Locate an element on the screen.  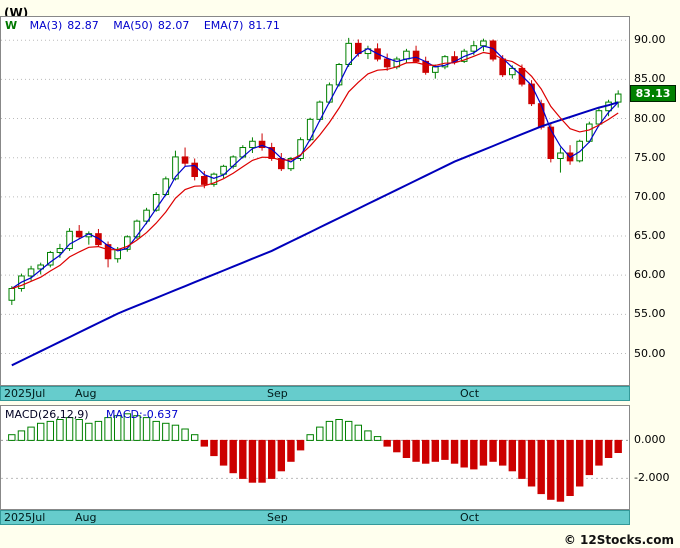
watermark-link: © 12Stocks.com is located at coordinates (618, 540).